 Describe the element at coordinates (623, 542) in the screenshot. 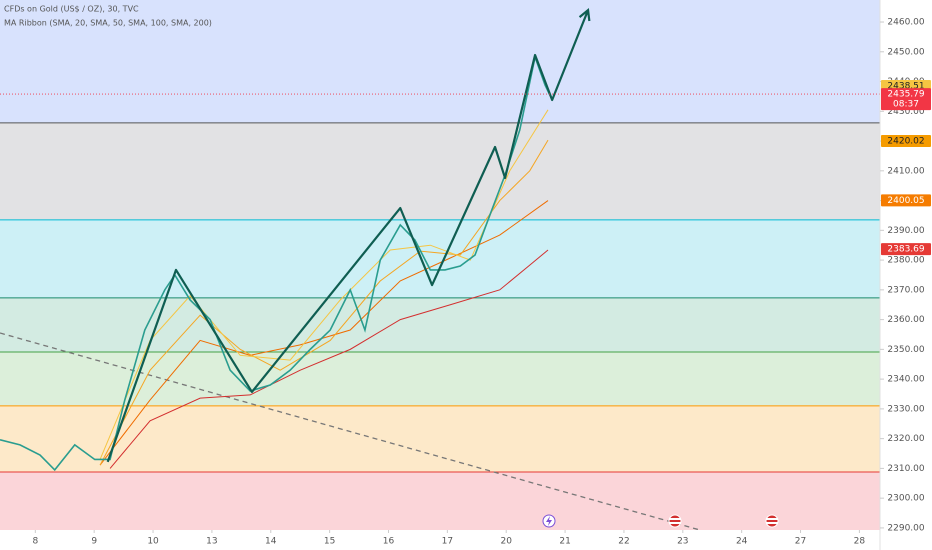

I see `x-tick-label: 22` at that location.